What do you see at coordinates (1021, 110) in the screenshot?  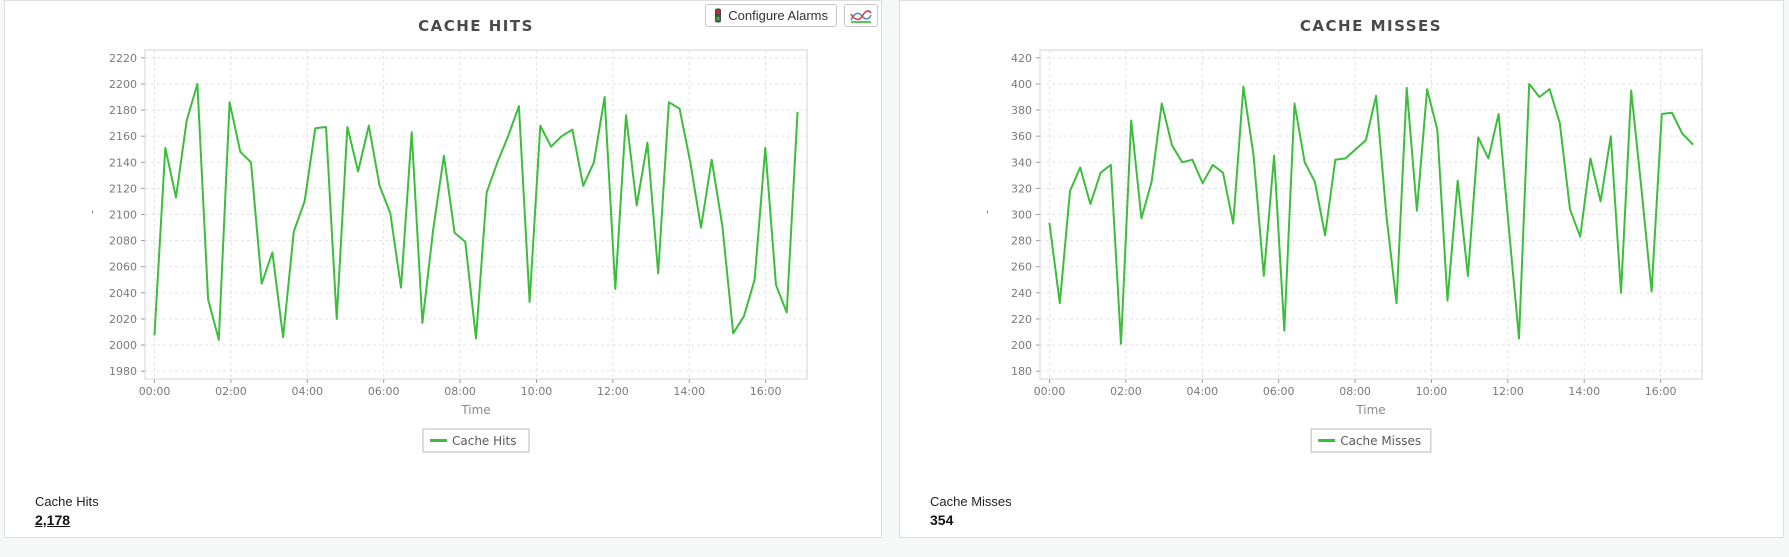 I see `y-tick-label: 380` at bounding box center [1021, 110].